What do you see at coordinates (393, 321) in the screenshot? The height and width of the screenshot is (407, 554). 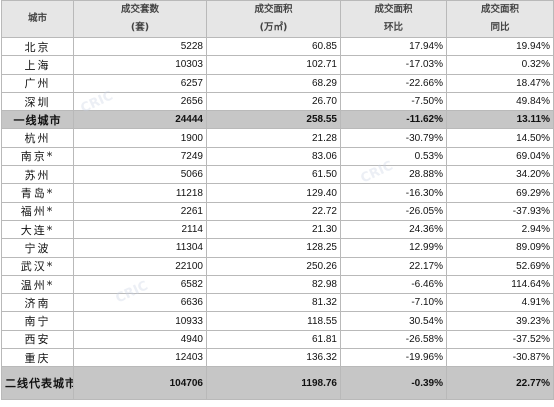 I see `mom-cell: 30.54%` at bounding box center [393, 321].